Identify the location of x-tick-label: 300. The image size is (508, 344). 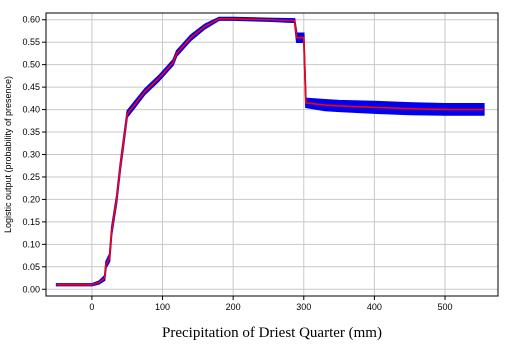
(303, 307).